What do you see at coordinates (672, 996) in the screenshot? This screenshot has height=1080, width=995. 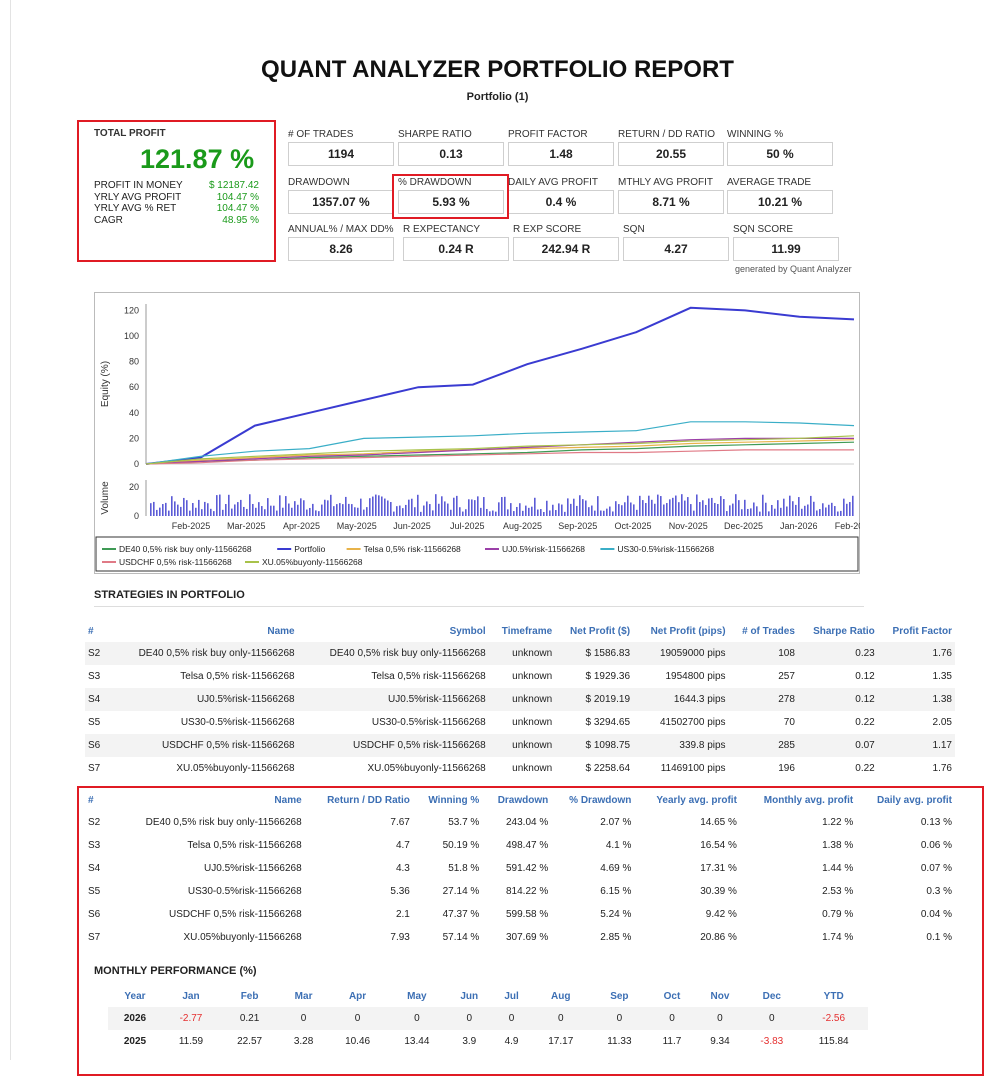 I see `column-header: Oct` at bounding box center [672, 996].